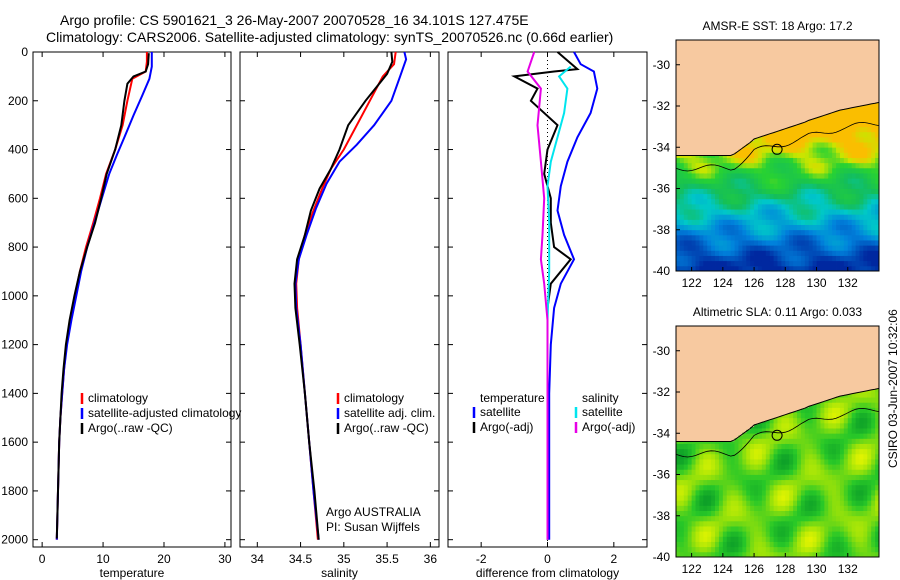  Describe the element at coordinates (754, 283) in the screenshot. I see `sst-map-xtick-label: 126` at that location.